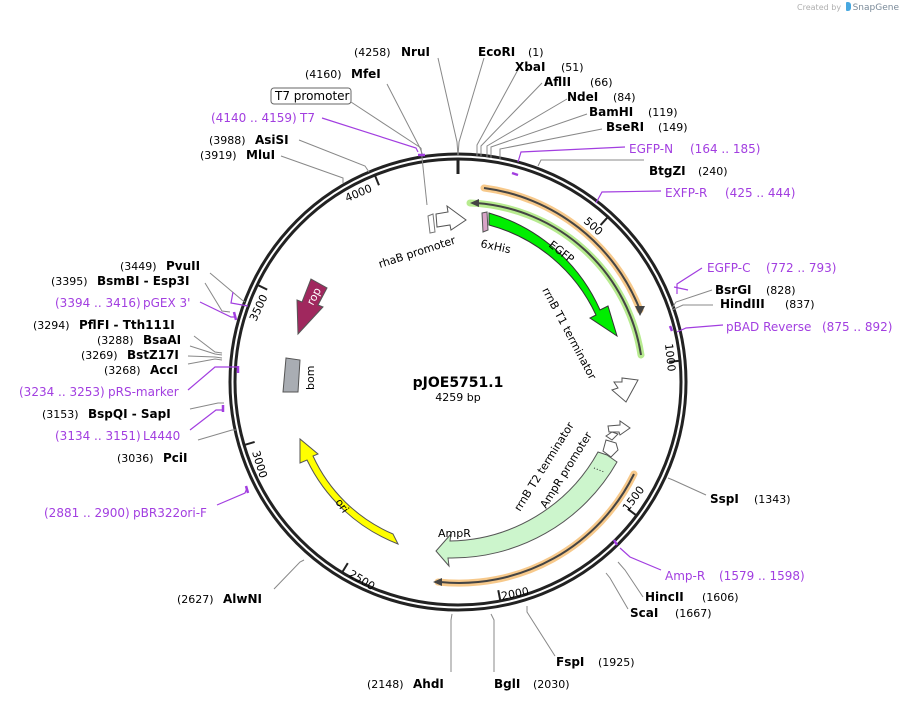  Describe the element at coordinates (610, 448) in the screenshot. I see `feature-ampr-promoter` at that location.